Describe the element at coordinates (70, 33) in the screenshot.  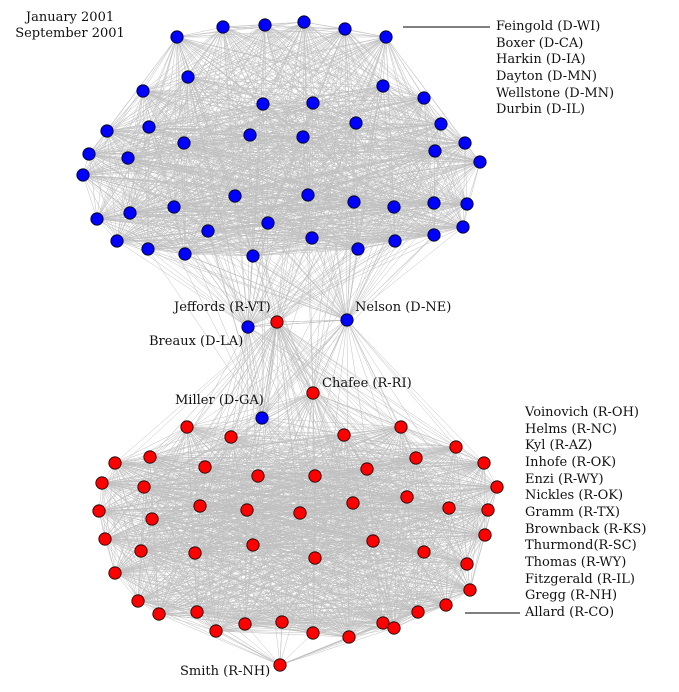
I see `period-label-end: September 2001` at that location.